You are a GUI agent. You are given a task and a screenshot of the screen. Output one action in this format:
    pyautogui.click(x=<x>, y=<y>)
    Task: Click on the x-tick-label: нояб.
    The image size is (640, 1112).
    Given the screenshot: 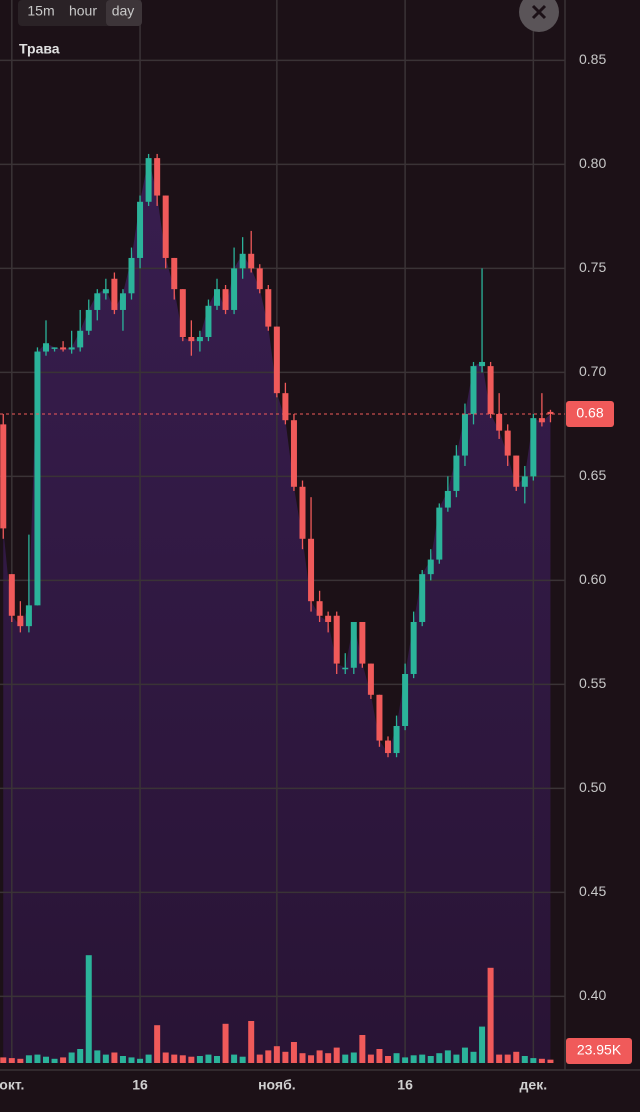 What is the action you would take?
    pyautogui.click(x=277, y=1085)
    